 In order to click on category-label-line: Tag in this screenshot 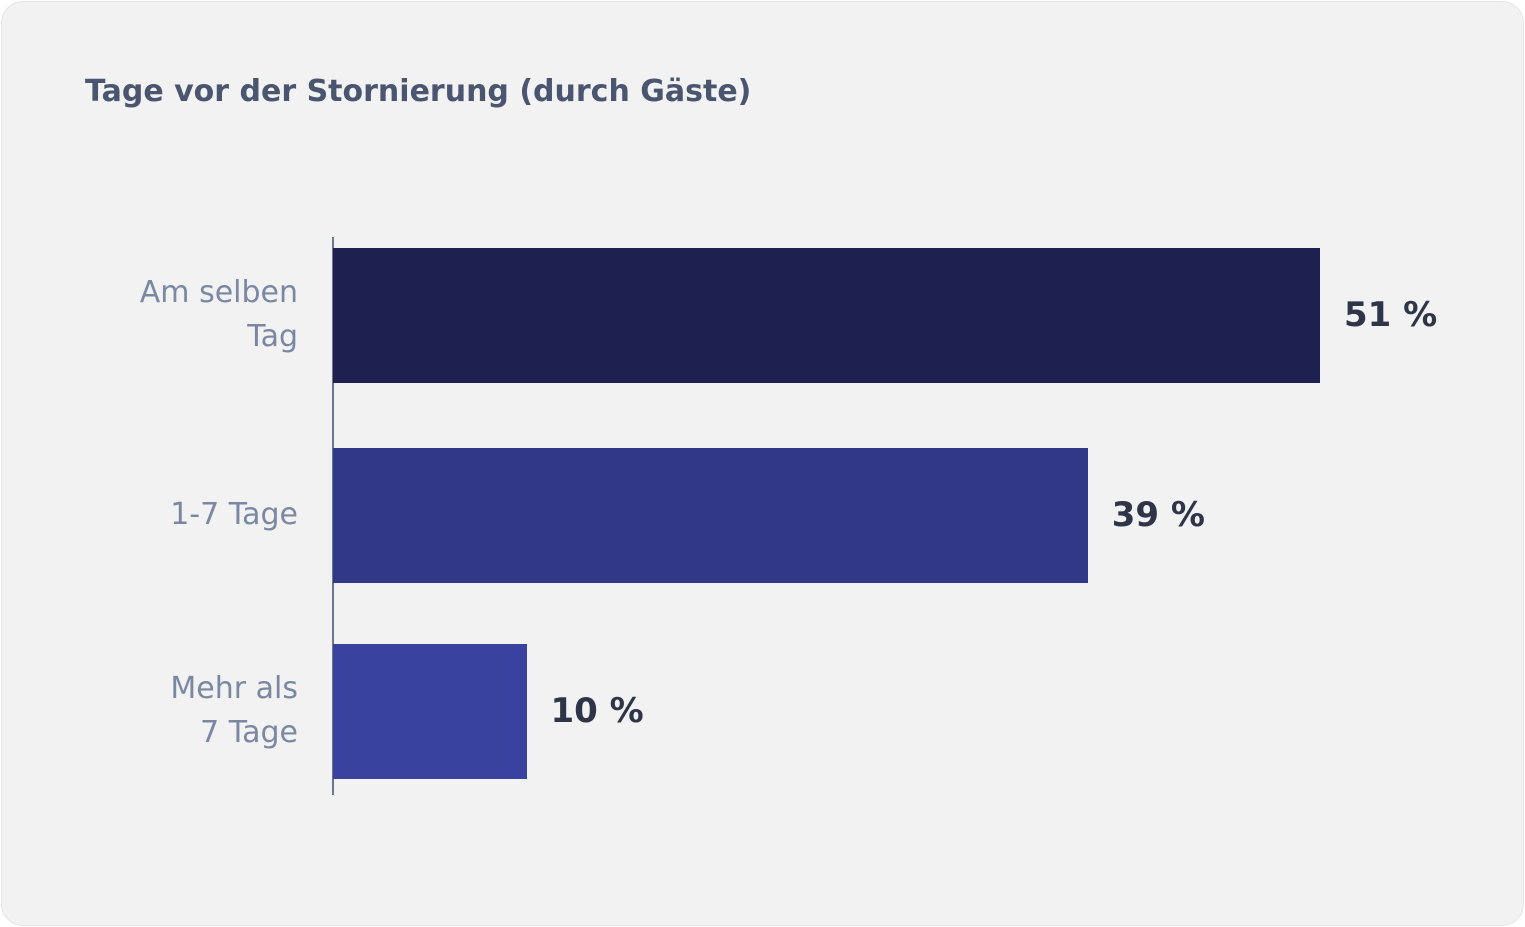, I will do `click(272, 336)`.